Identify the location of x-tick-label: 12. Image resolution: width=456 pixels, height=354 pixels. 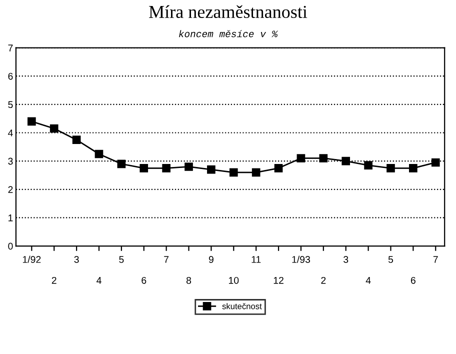
(279, 280).